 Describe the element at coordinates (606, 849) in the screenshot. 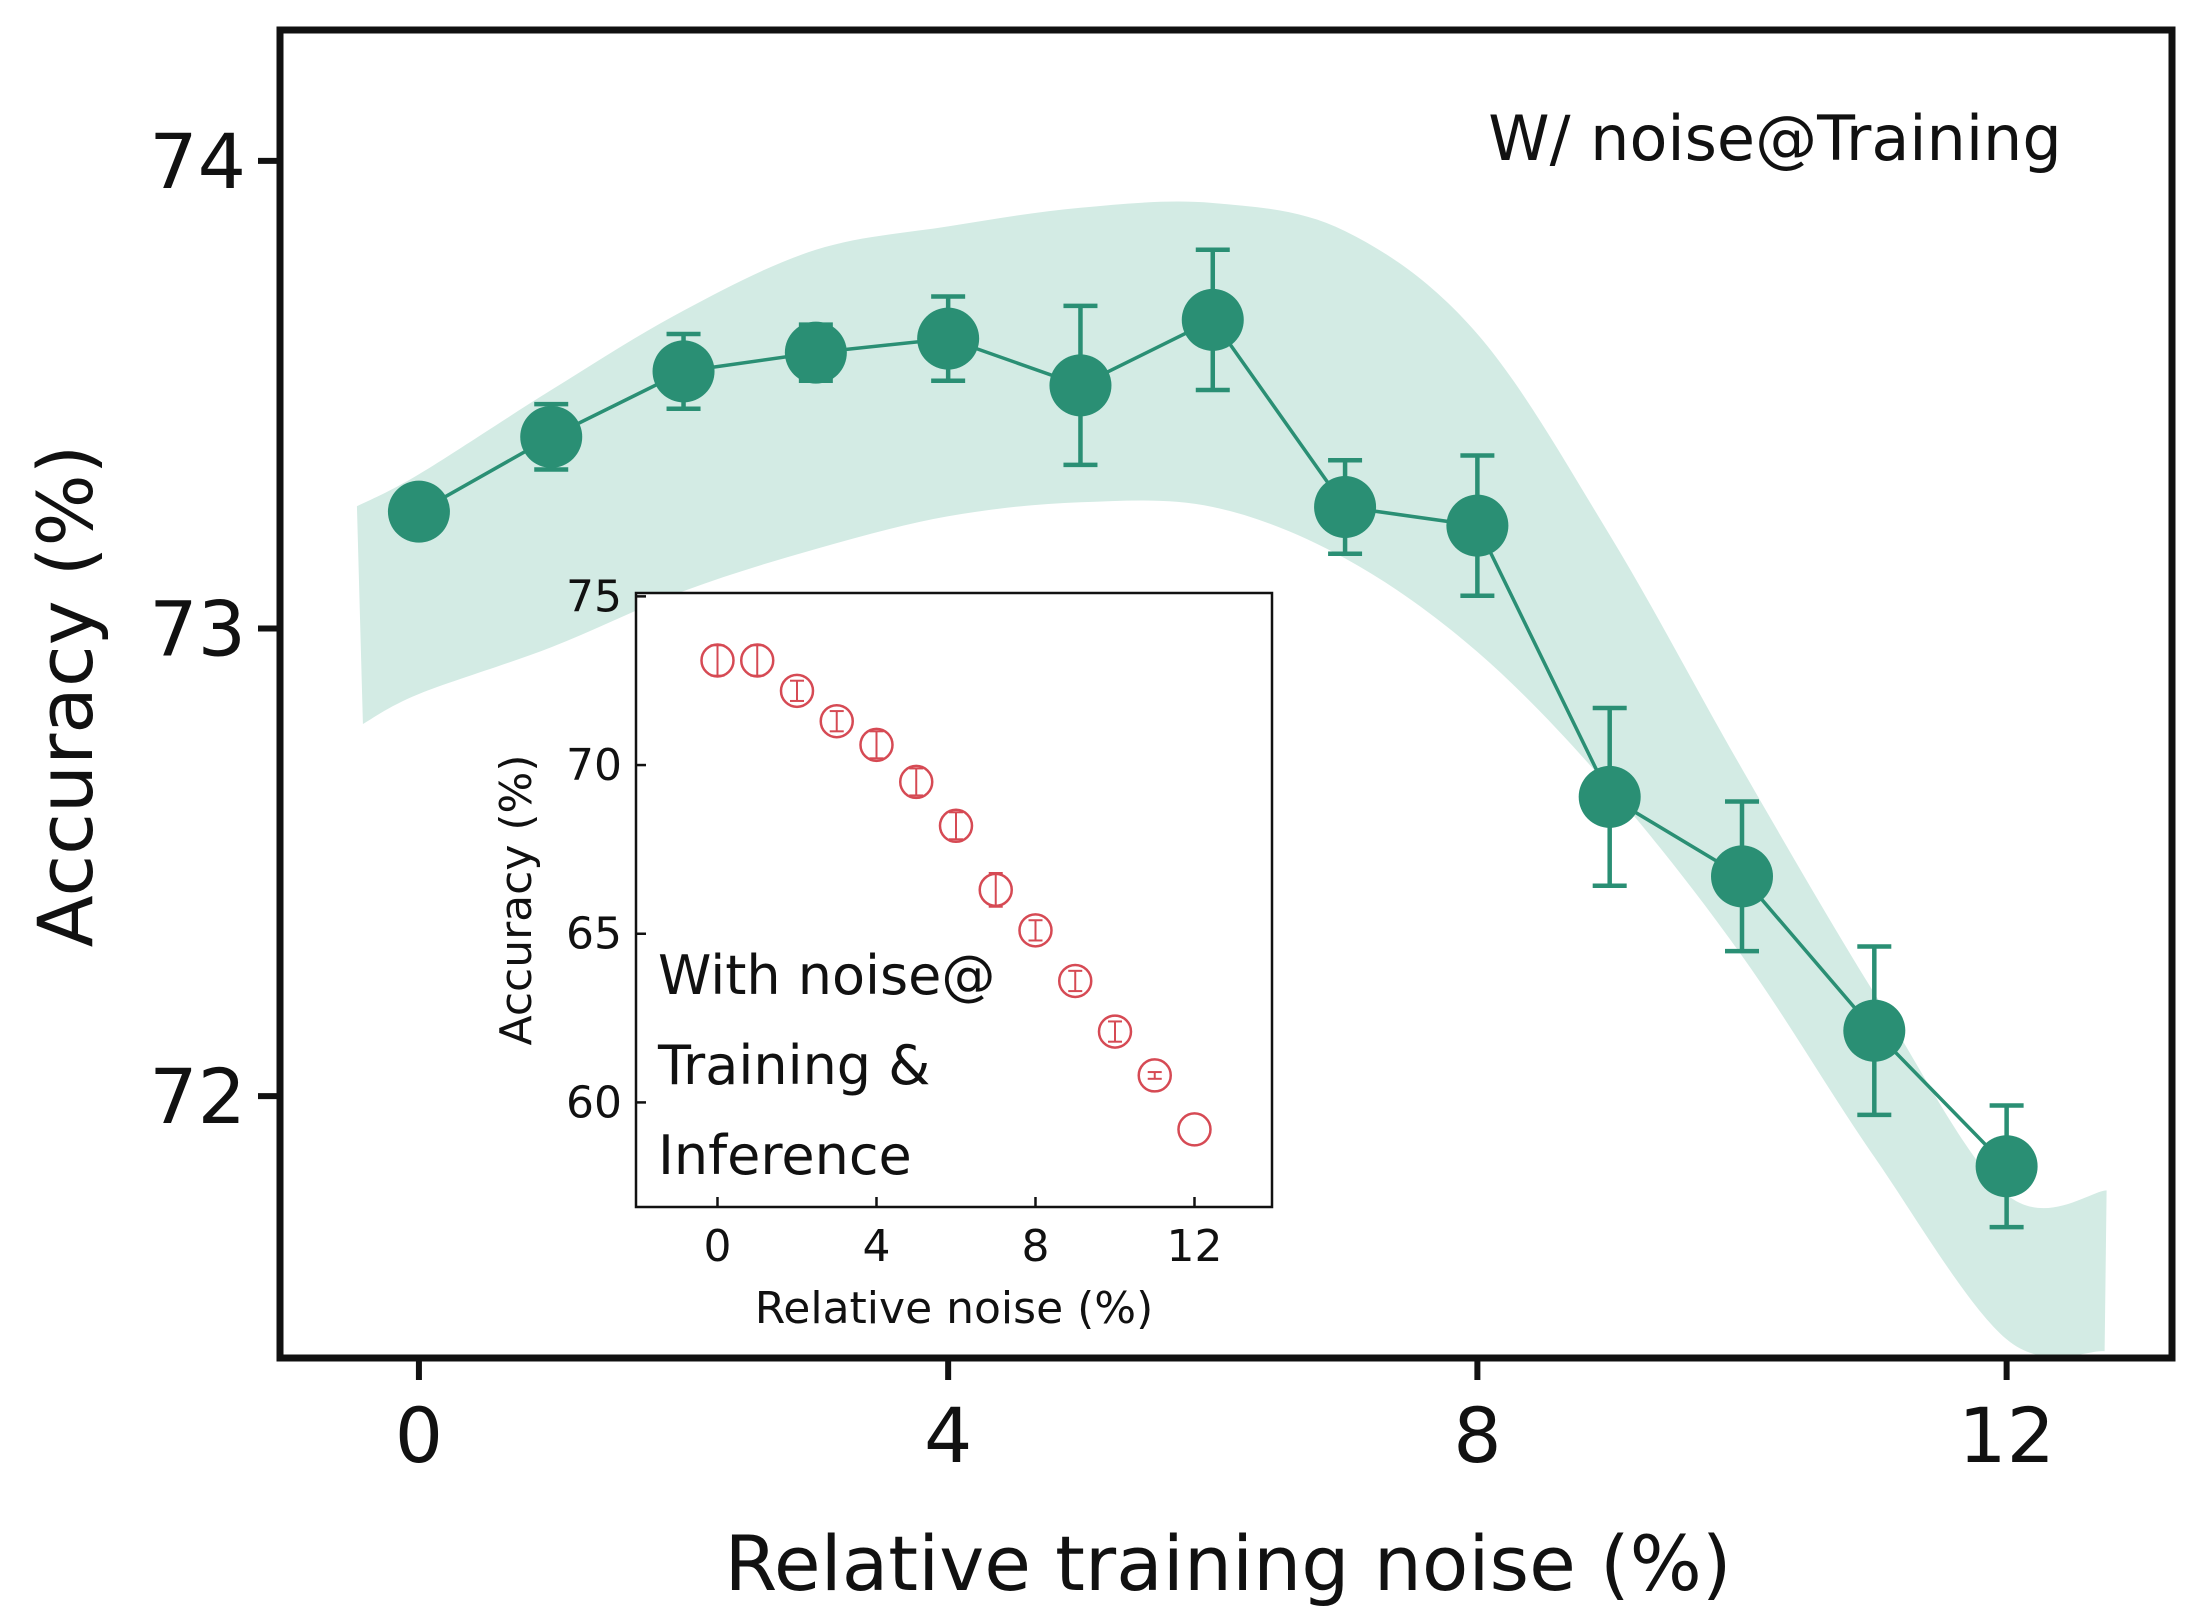

I see `inset-y-ticks: 60 65 70 75` at that location.